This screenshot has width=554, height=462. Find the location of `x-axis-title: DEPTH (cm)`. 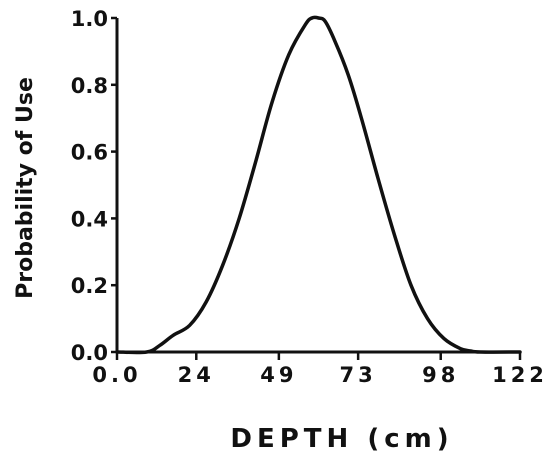

x-axis-title: DEPTH (cm) is located at coordinates (341, 439).